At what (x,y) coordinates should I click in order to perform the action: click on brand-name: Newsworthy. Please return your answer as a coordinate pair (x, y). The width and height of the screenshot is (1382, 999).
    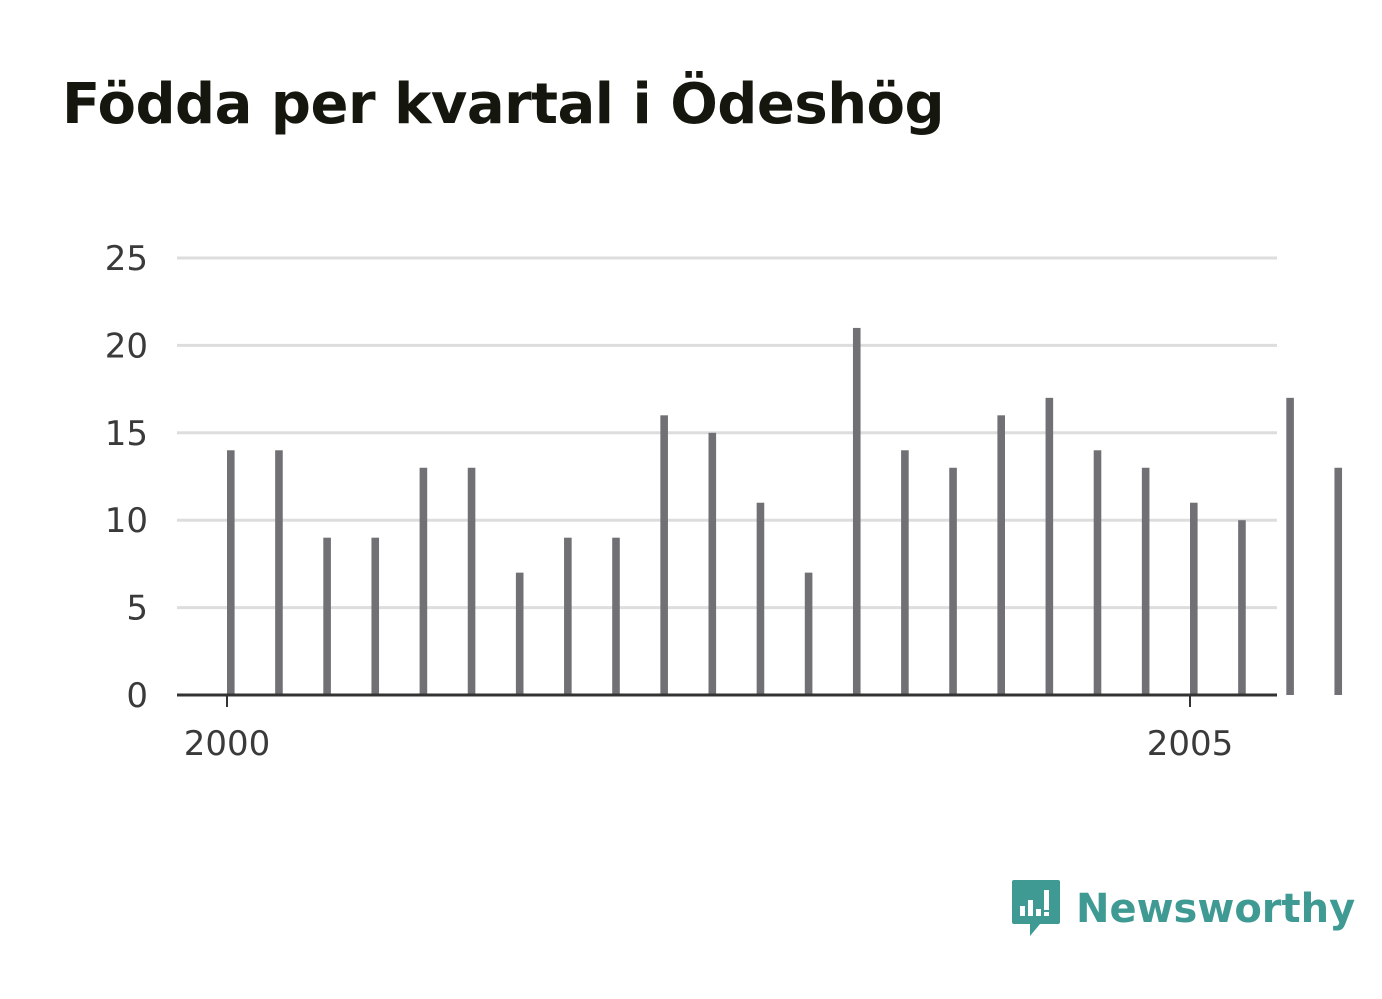
    Looking at the image, I should click on (1216, 909).